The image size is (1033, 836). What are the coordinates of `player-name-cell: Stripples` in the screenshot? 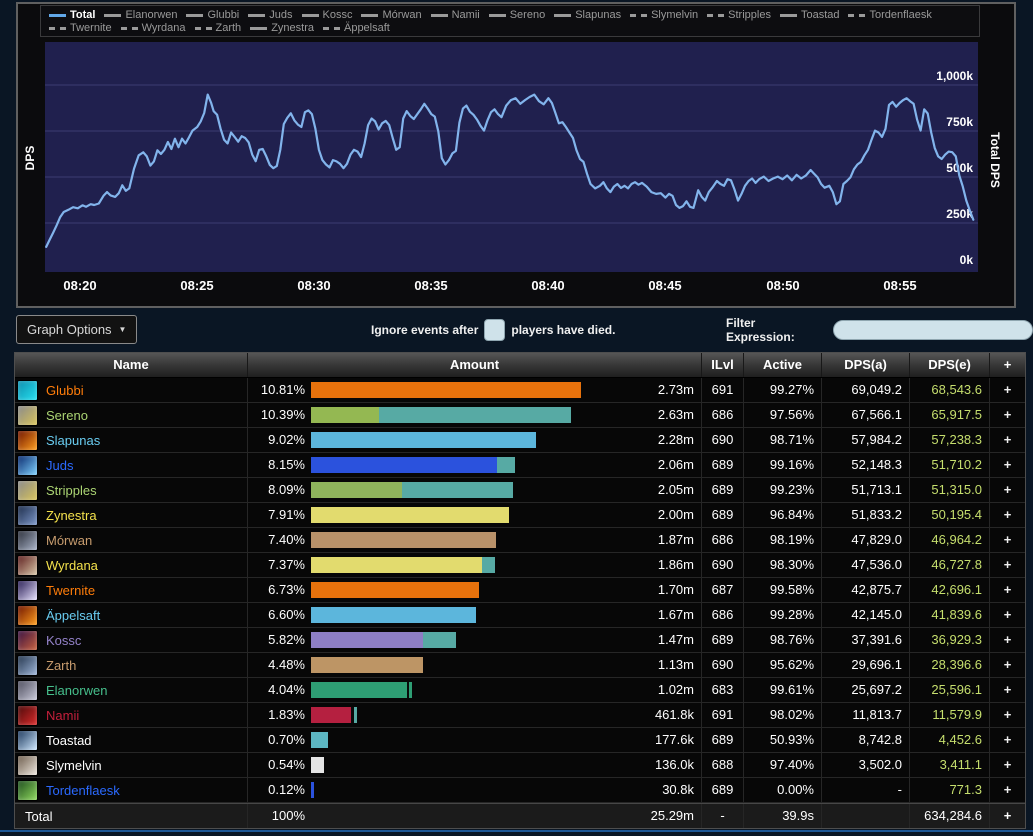 It's located at (131, 490).